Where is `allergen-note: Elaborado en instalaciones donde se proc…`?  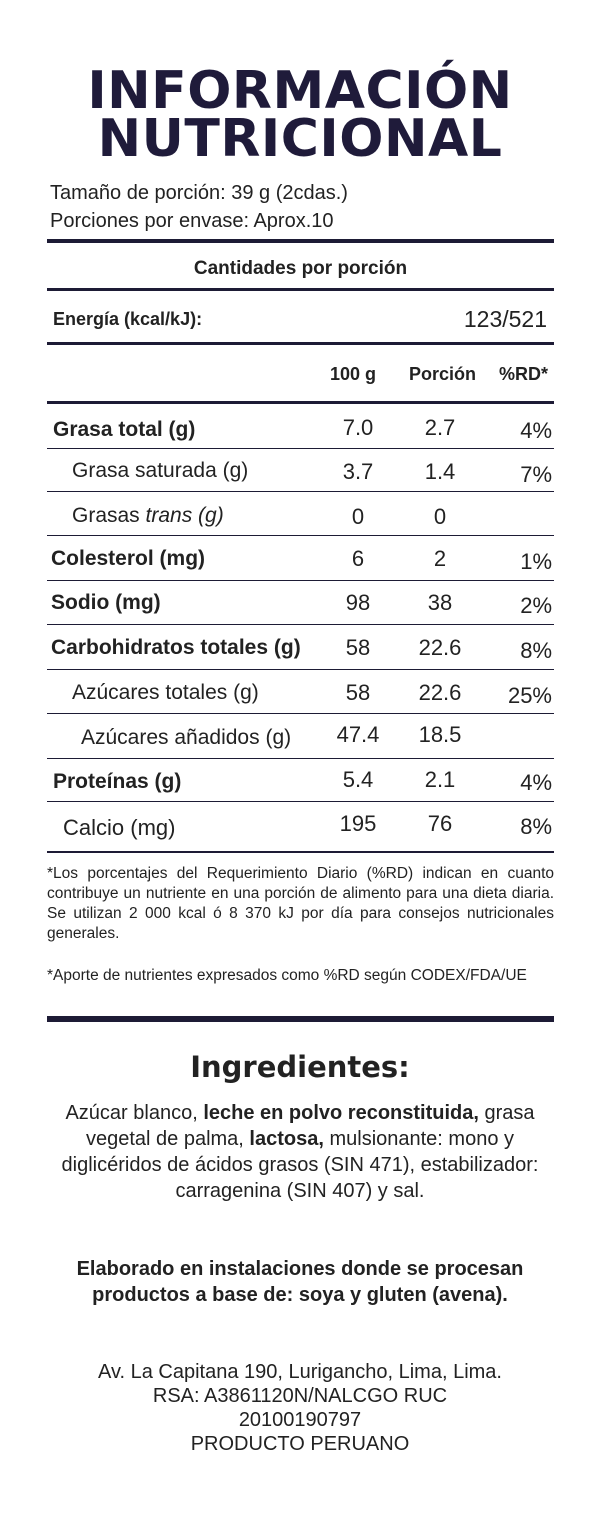
allergen-note: Elaborado en instalaciones donde se proc… is located at coordinates (300, 1282).